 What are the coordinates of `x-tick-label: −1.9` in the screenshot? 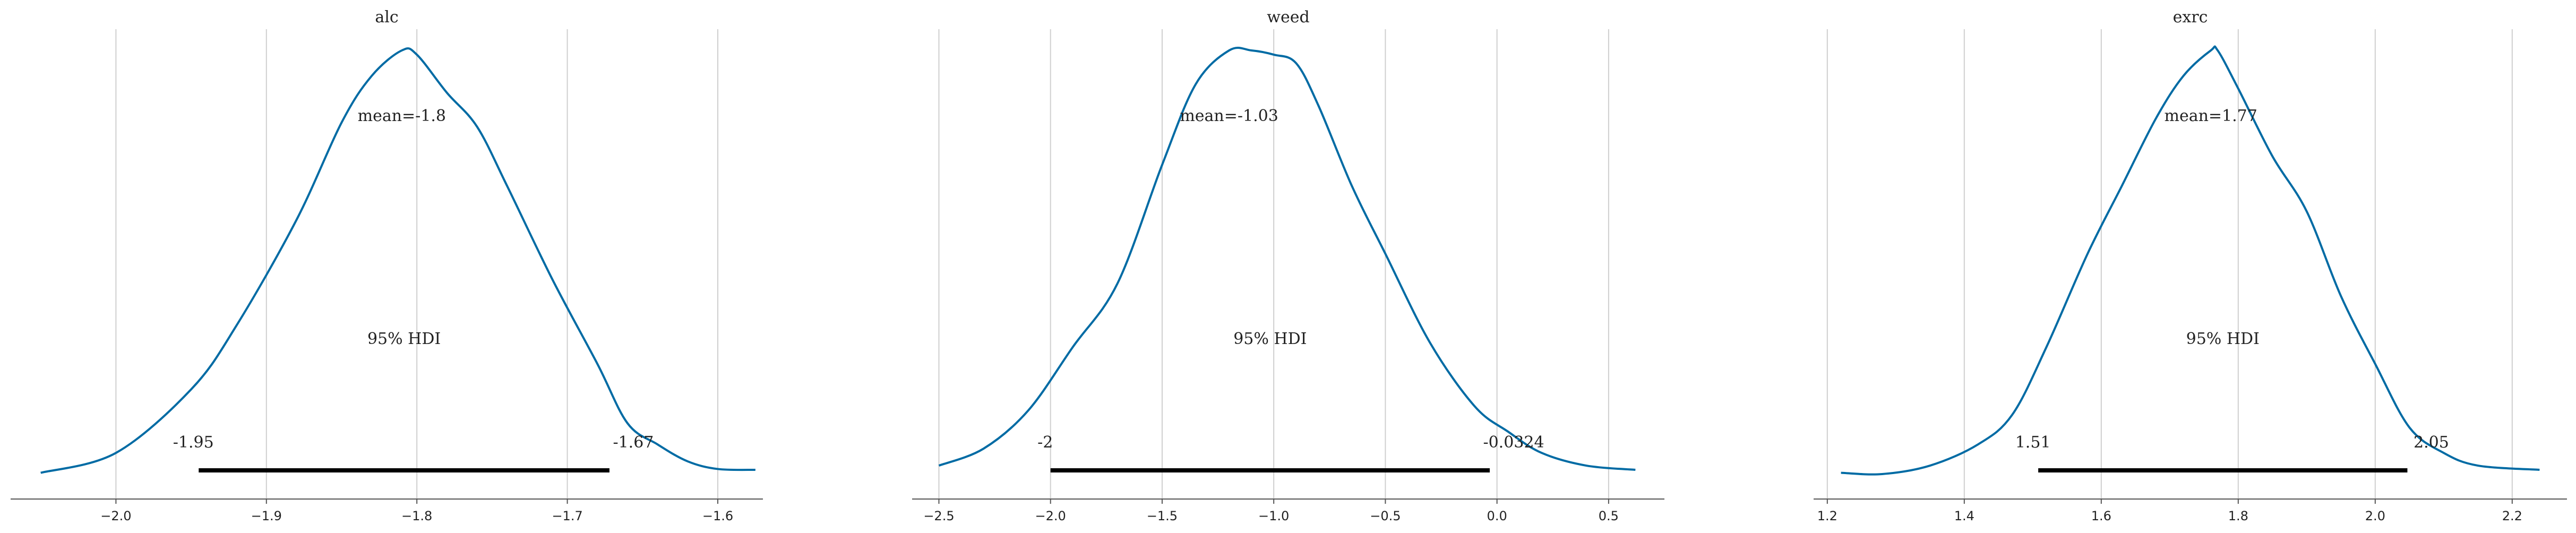 It's located at (267, 516).